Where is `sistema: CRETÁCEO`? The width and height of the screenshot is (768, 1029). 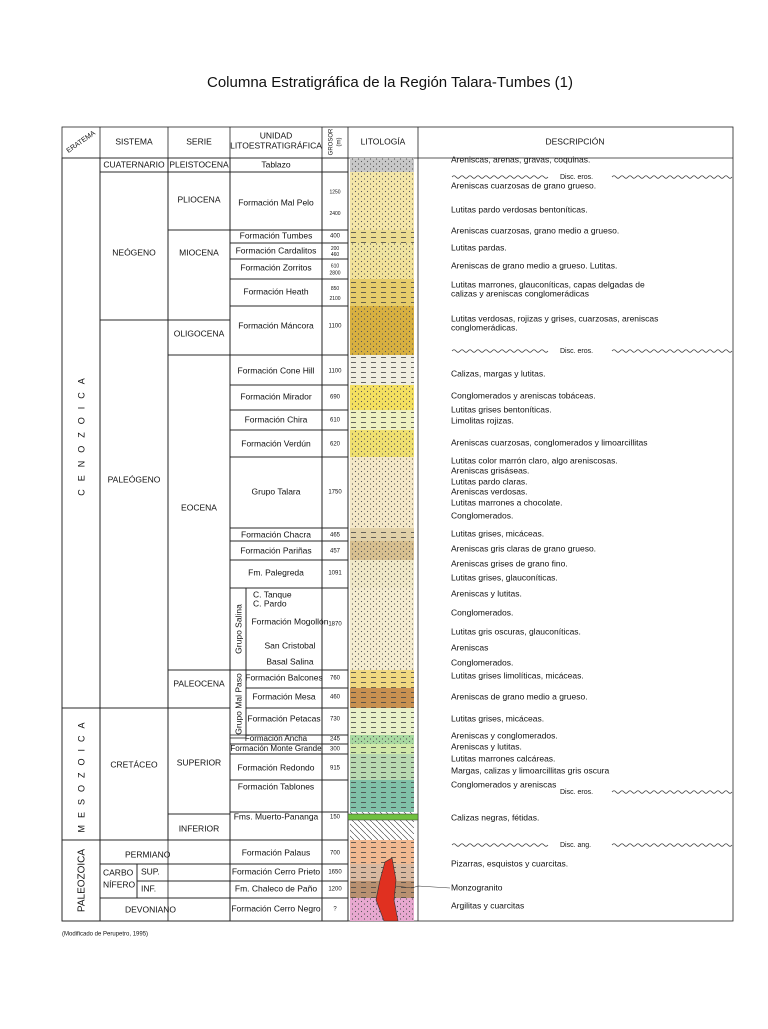 sistema: CRETÁCEO is located at coordinates (134, 764).